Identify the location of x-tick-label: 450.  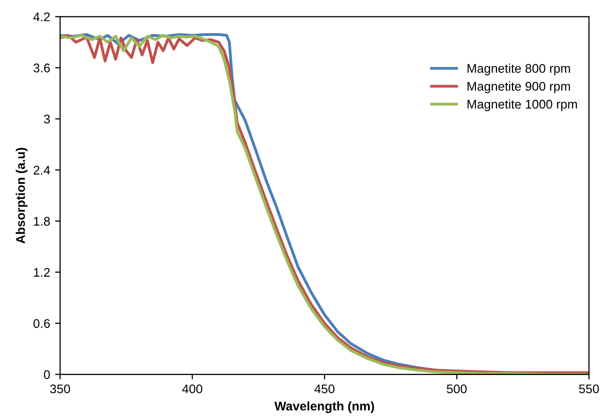
(324, 389).